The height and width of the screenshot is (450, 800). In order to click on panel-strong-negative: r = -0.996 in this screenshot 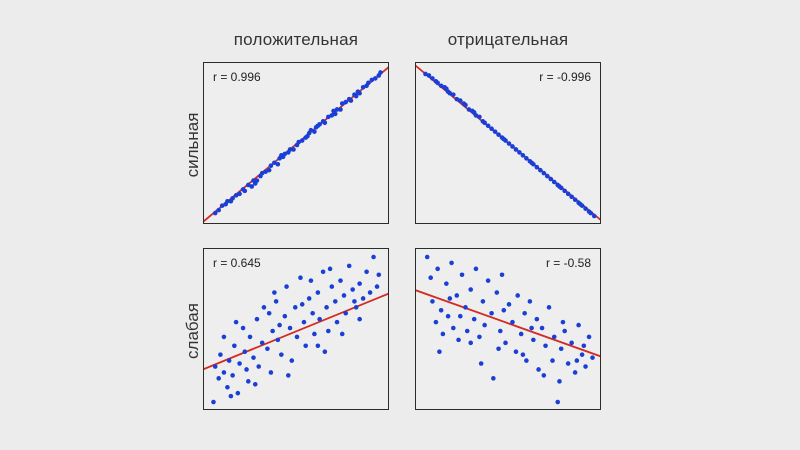, I will do `click(508, 143)`.